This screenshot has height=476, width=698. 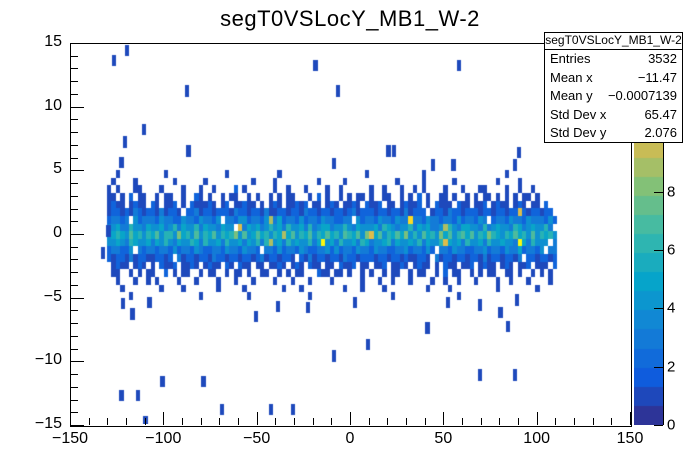 What do you see at coordinates (613, 78) in the screenshot?
I see `stat-row: Mean x −11.47` at bounding box center [613, 78].